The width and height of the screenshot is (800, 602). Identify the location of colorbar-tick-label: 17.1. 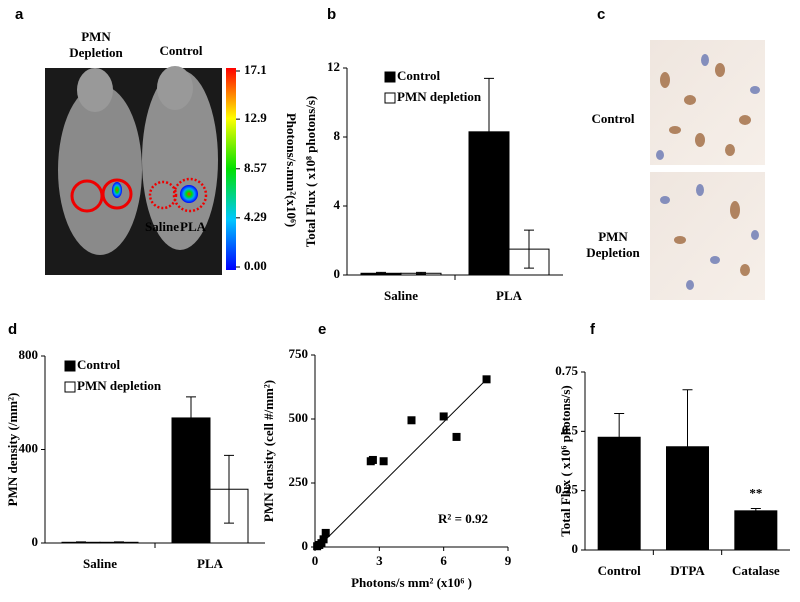
(255, 69).